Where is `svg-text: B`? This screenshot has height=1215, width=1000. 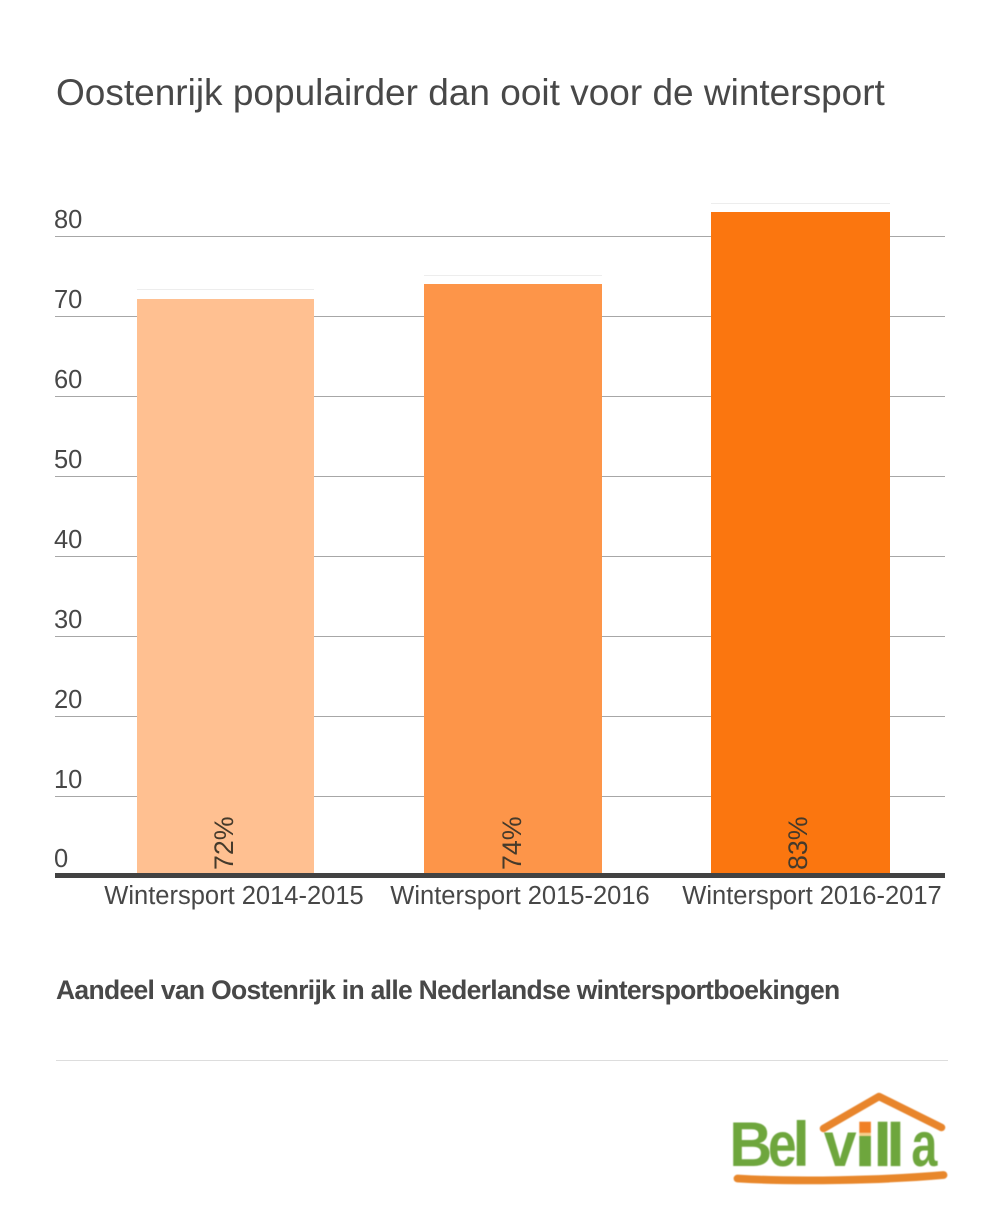
svg-text: B is located at coordinates (750, 1145).